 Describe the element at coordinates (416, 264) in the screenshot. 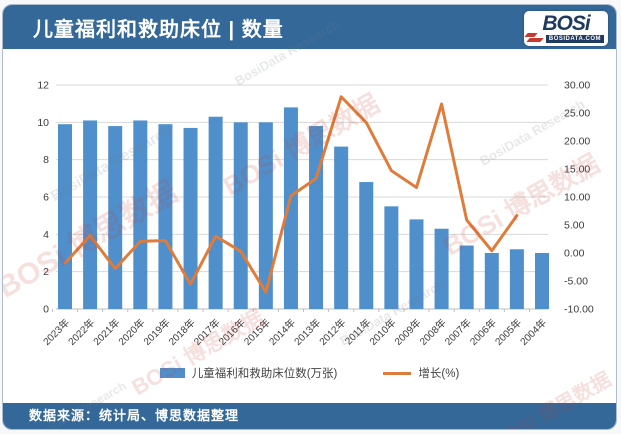

I see `bar-2009年` at that location.